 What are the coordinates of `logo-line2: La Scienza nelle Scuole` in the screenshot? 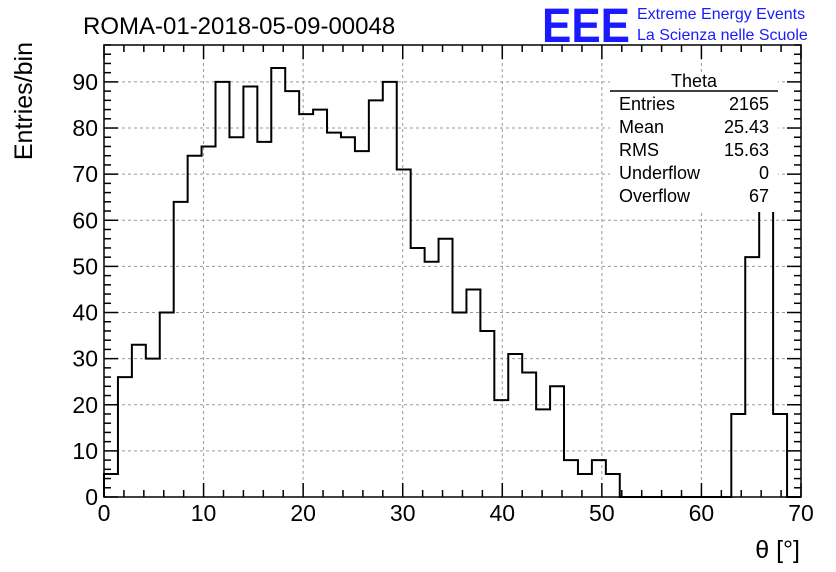 It's located at (722, 35).